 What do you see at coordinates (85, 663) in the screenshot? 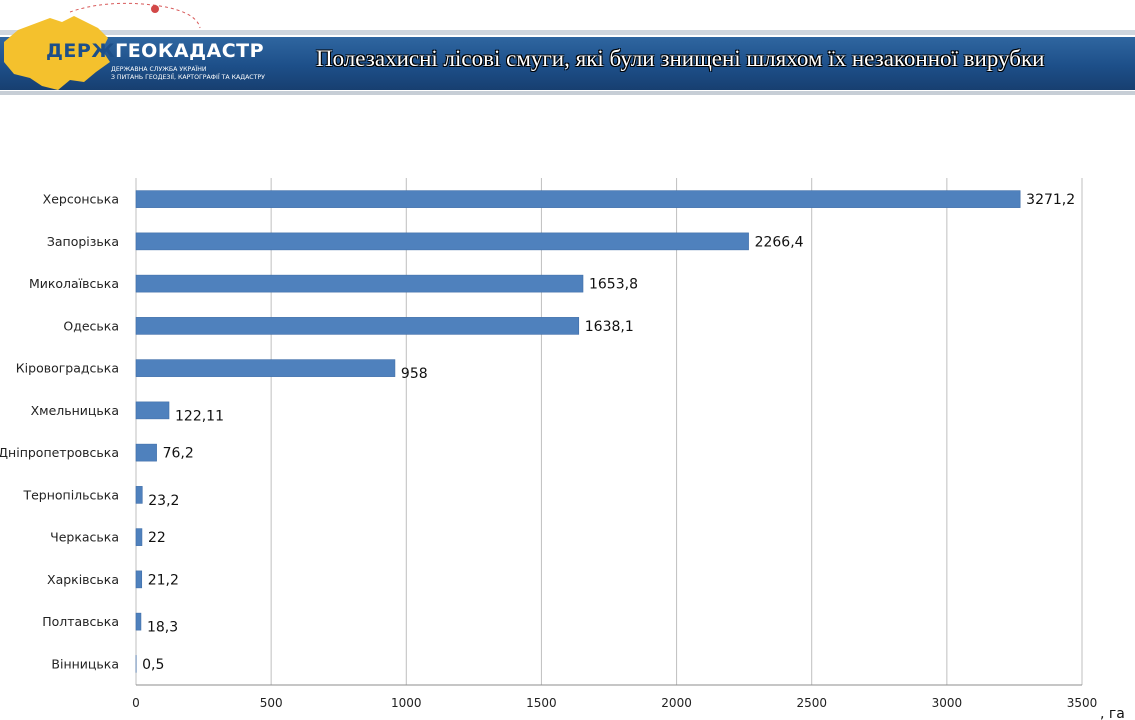
I see `category-label: Вінницька` at bounding box center [85, 663].